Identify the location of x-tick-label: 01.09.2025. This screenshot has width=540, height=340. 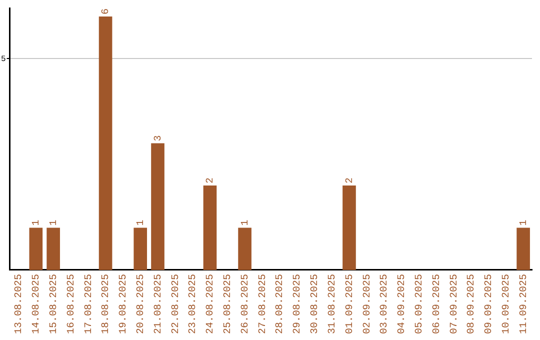
(350, 304).